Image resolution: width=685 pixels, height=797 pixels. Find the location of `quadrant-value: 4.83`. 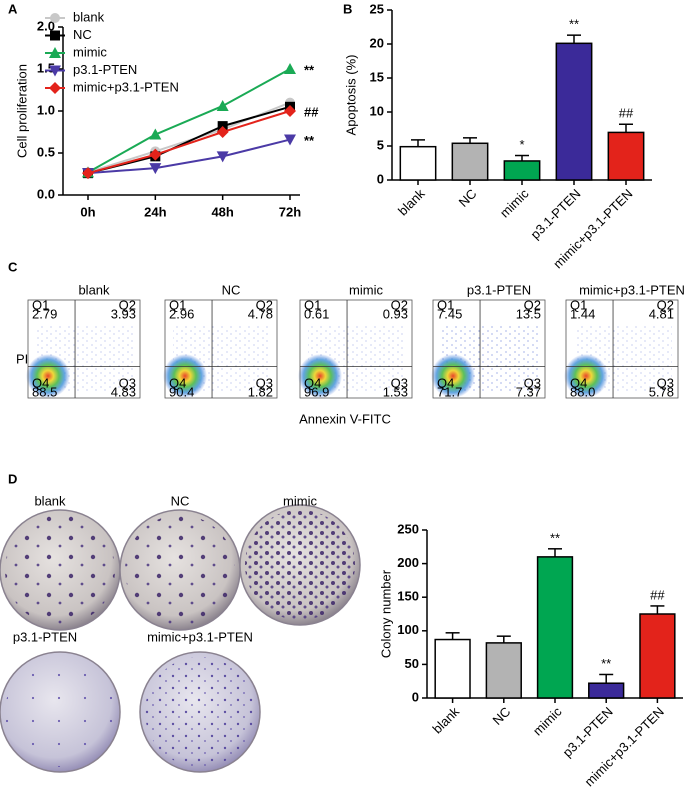

quadrant-value: 4.83 is located at coordinates (123, 391).